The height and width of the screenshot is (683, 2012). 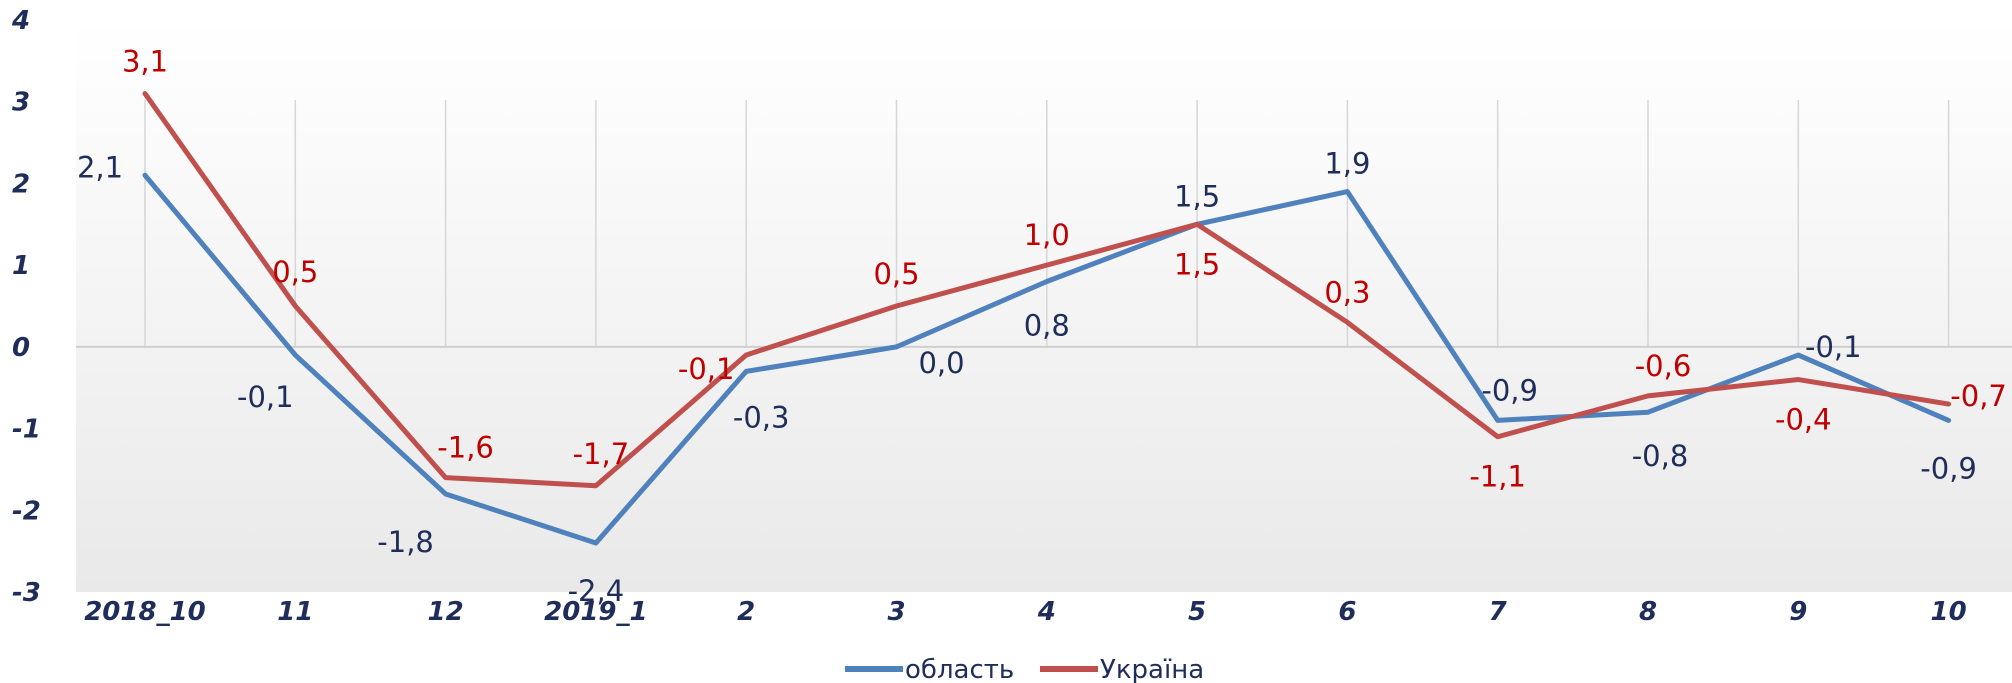 I want to click on x-tick-label: 2019_1, so click(x=595, y=612).